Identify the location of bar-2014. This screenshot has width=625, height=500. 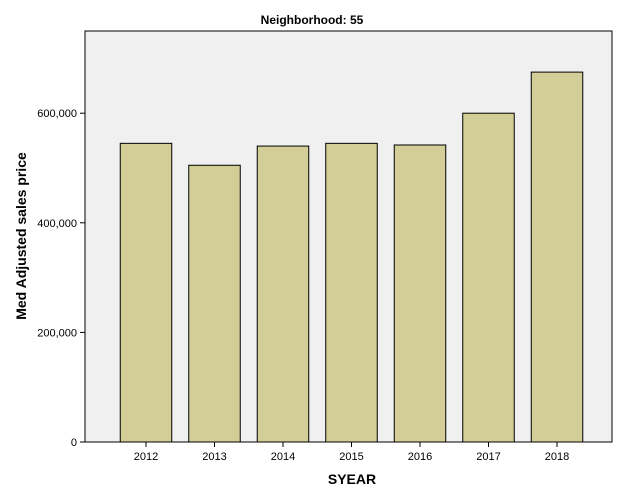
(283, 294).